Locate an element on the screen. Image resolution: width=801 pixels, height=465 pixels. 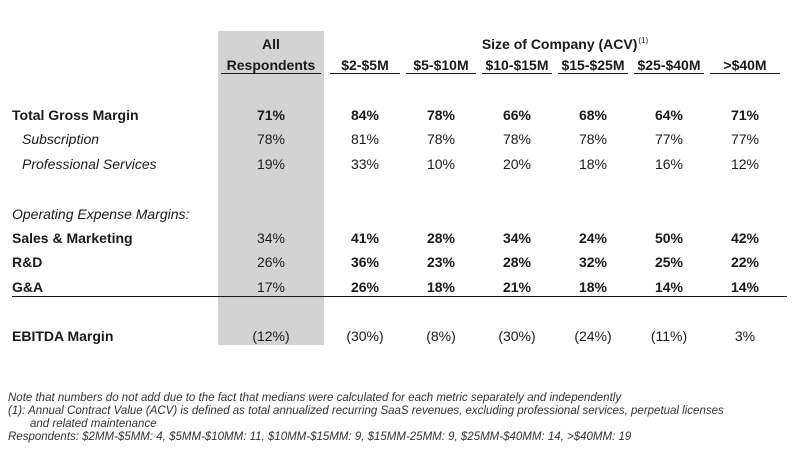
cell-total-gross-margin-over-40m: 71% is located at coordinates (745, 115).